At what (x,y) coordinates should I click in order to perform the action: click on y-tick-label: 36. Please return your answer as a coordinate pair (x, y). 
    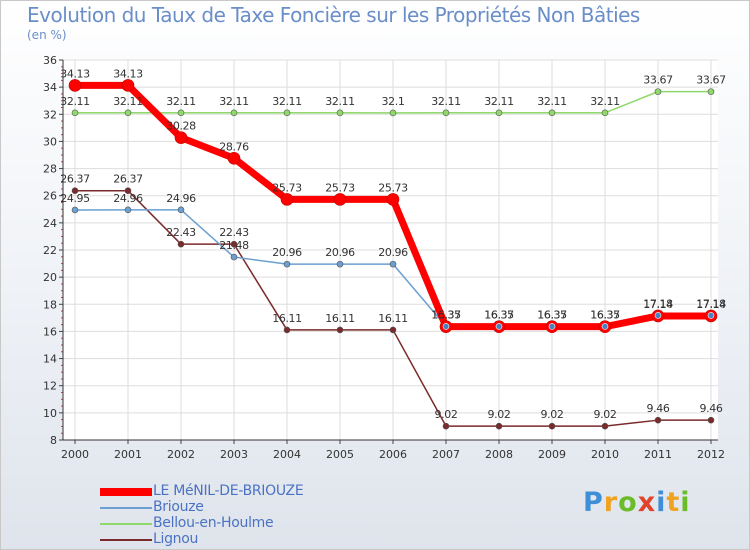
    Looking at the image, I should click on (50, 60).